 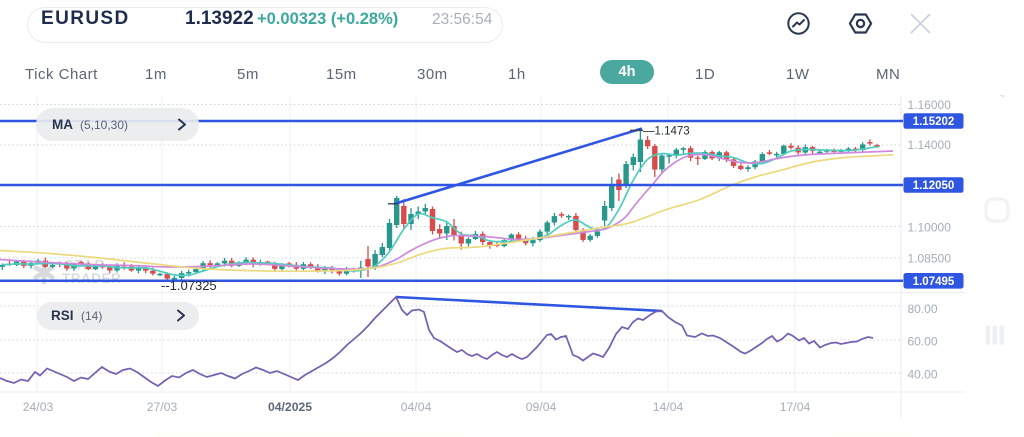 What do you see at coordinates (930, 259) in the screenshot?
I see `svg-text: 1.08500` at bounding box center [930, 259].